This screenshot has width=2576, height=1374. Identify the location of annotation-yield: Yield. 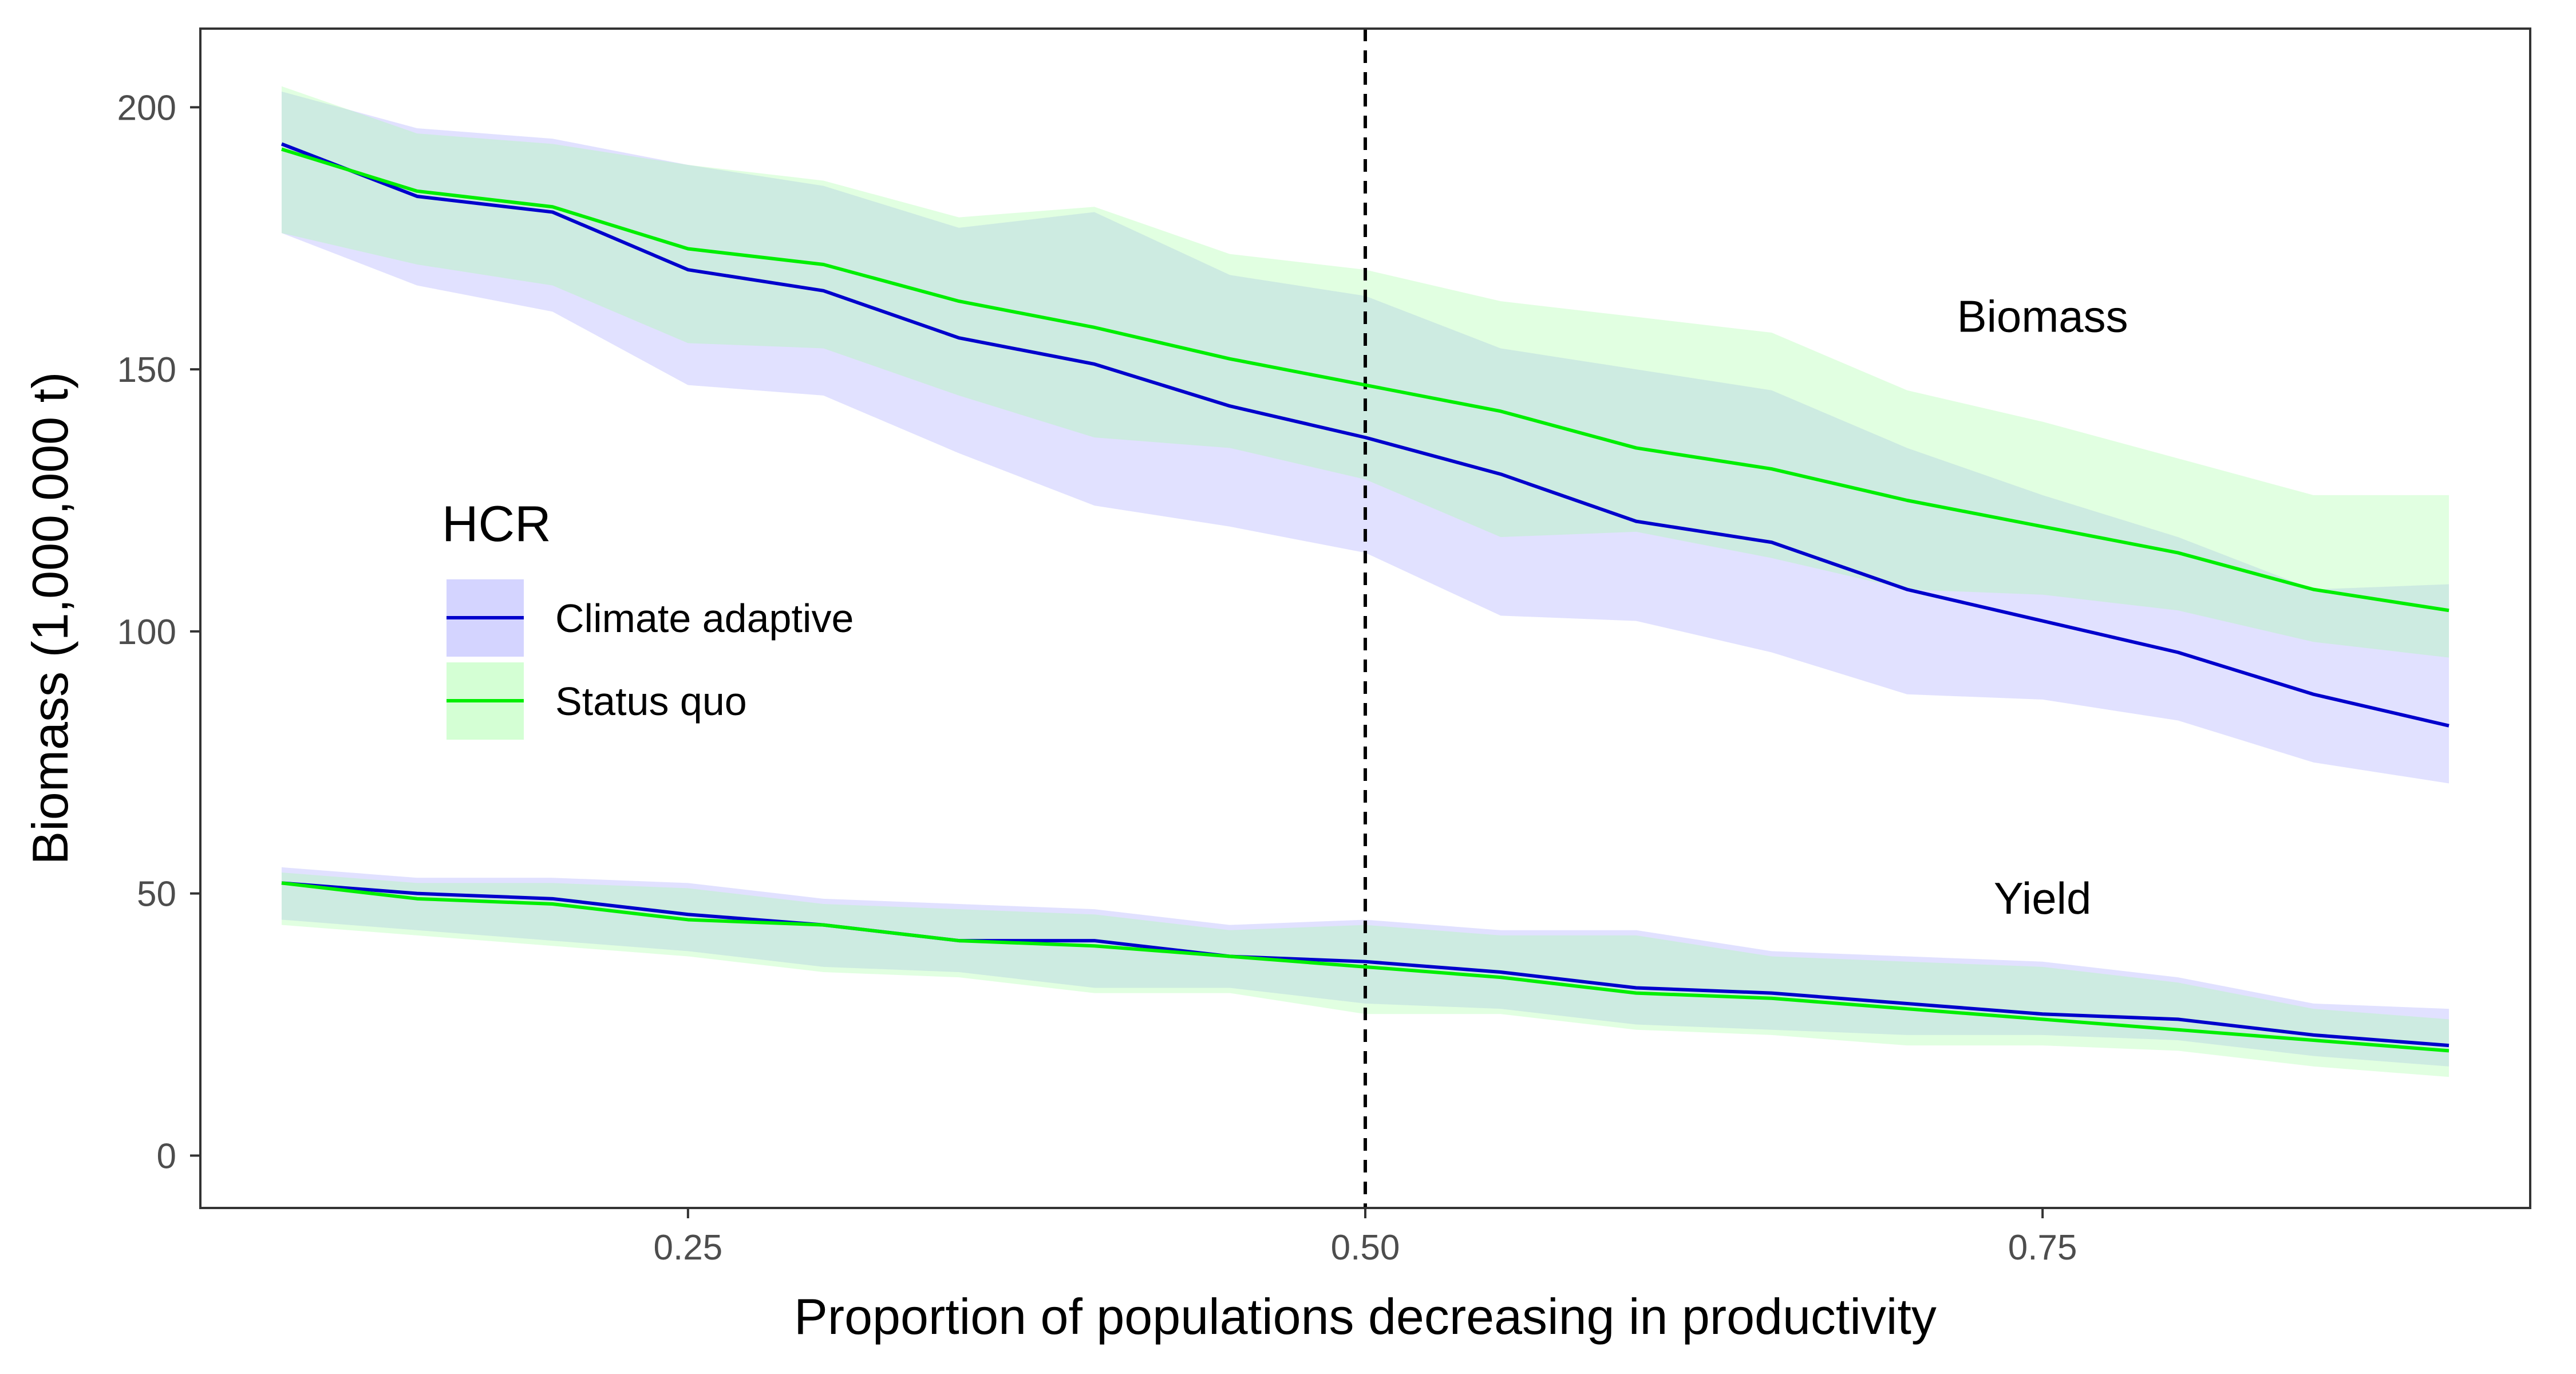
(2043, 898).